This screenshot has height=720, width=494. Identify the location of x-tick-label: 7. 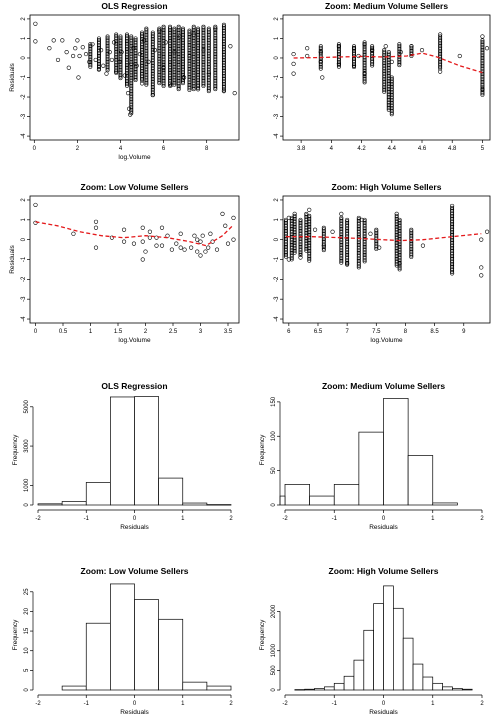
(347, 332).